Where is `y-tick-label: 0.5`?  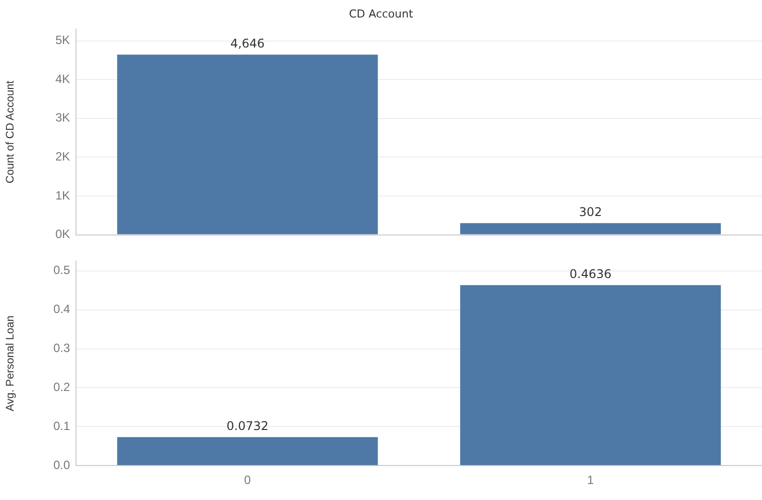 y-tick-label: 0.5 is located at coordinates (61, 270).